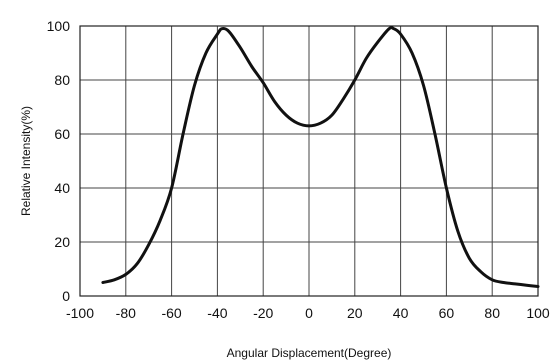 The image size is (555, 363). What do you see at coordinates (492, 313) in the screenshot?
I see `x-tick-label: 80` at bounding box center [492, 313].